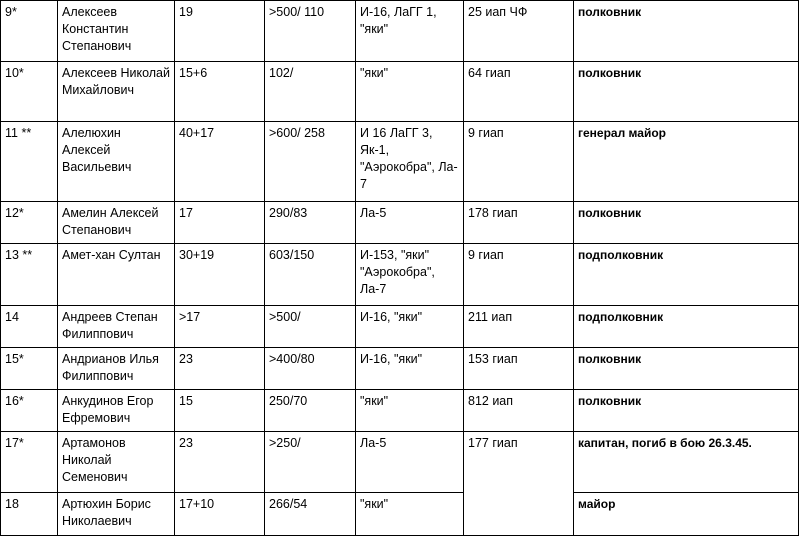 Image resolution: width=800 pixels, height=536 pixels. Describe the element at coordinates (29, 161) in the screenshot. I see `cell-number: 11 **` at that location.